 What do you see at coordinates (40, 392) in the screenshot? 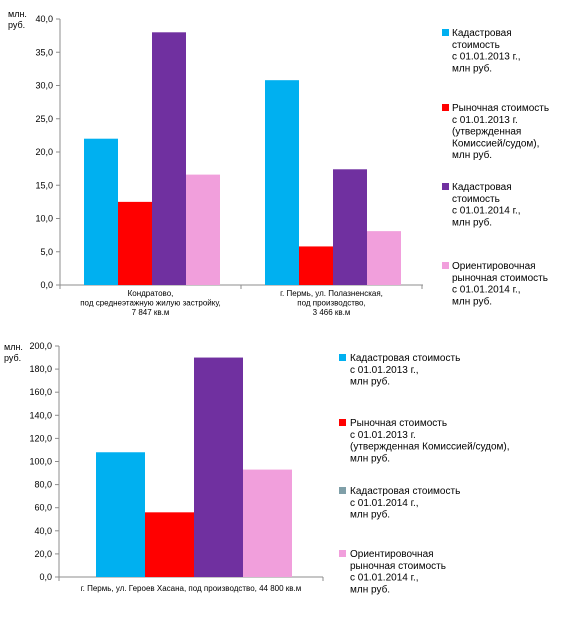
I see `y-tick-label: 160,0` at bounding box center [40, 392].